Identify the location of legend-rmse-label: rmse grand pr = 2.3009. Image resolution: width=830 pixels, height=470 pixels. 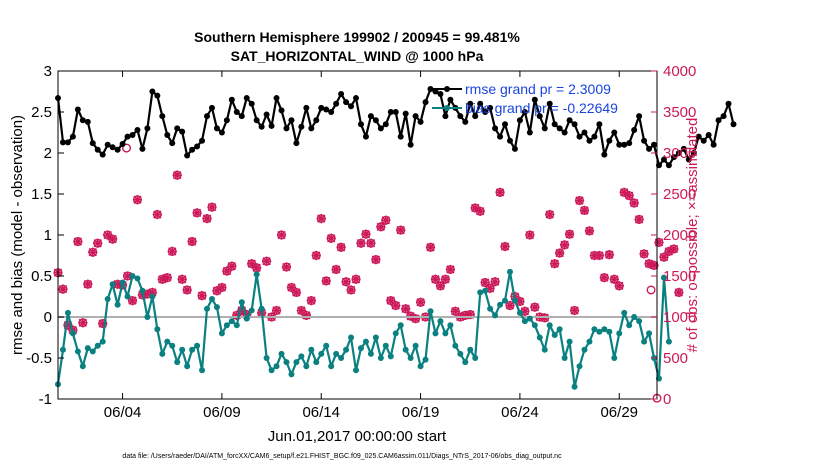
(538, 89).